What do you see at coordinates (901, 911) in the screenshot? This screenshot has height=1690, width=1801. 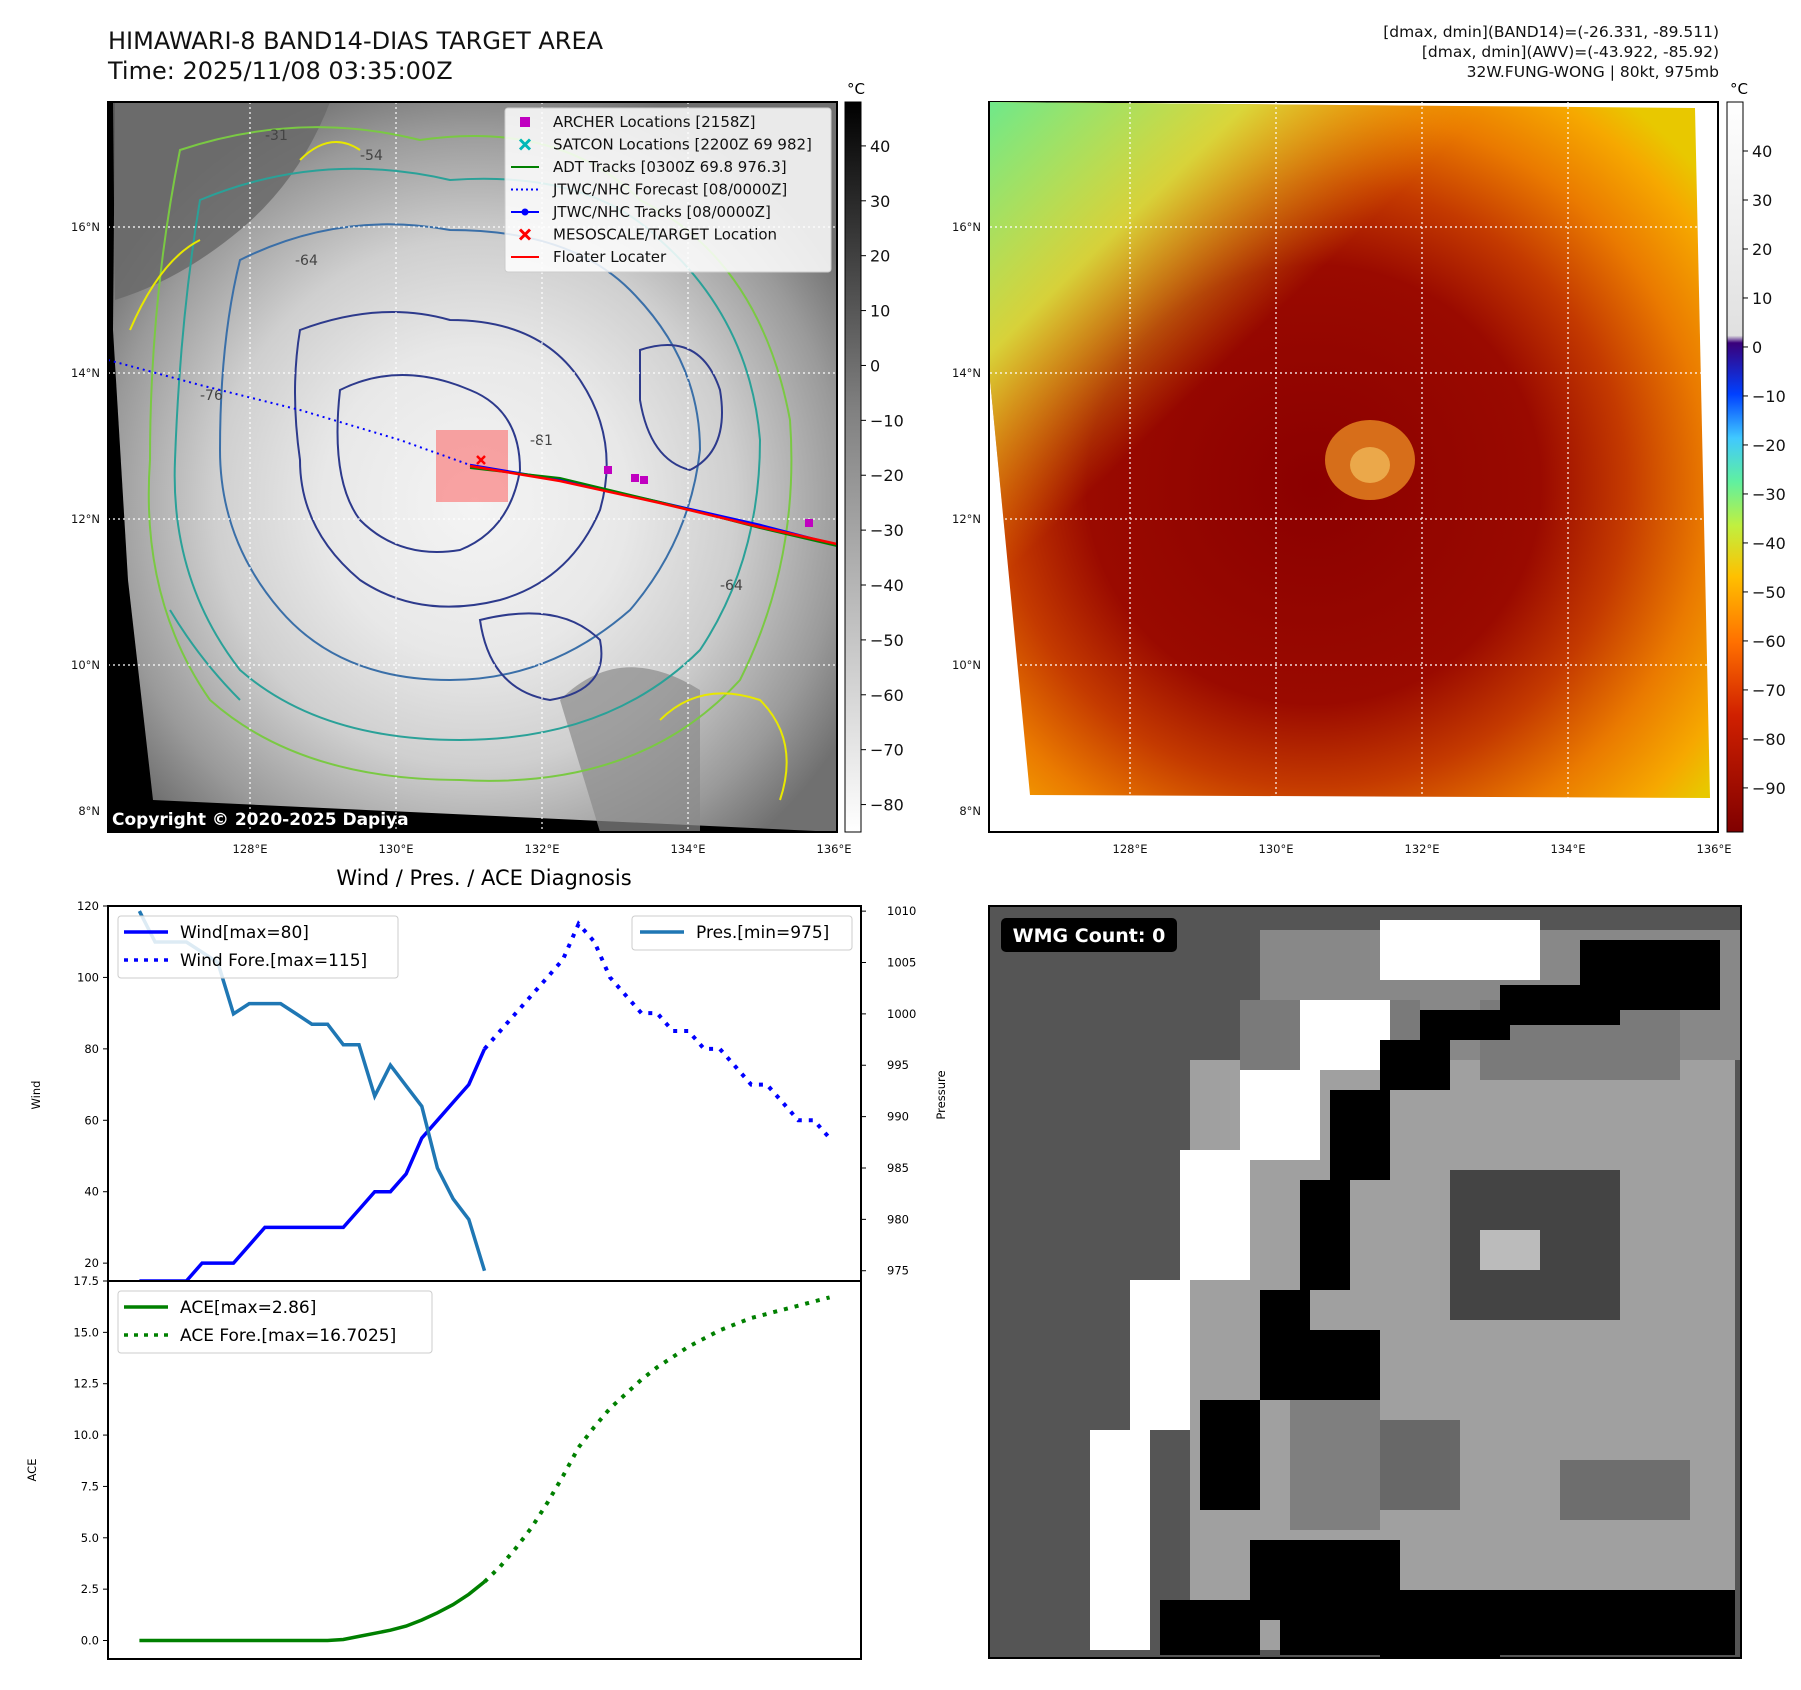 I see `pressure-ytick-label: 1010` at bounding box center [901, 911].